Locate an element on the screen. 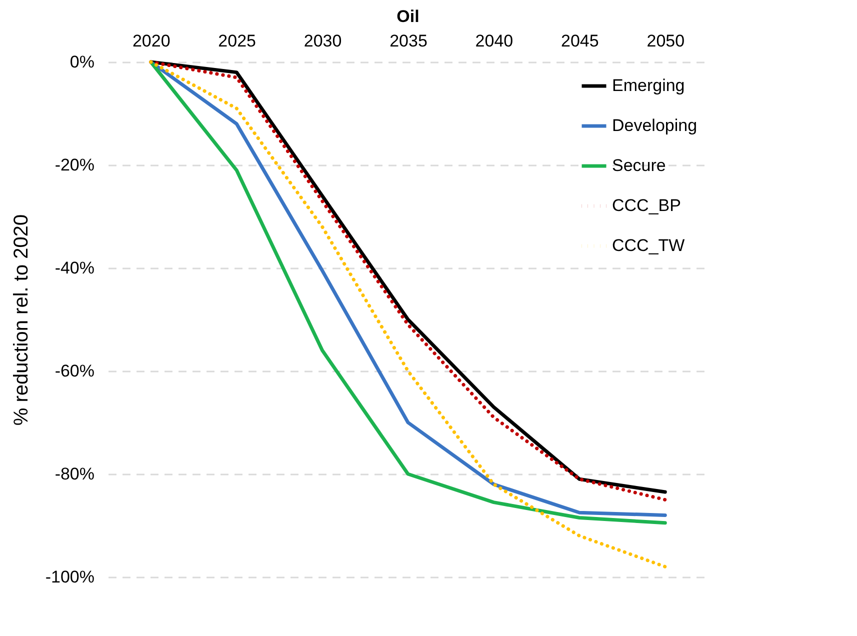 This screenshot has height=636, width=857. x-tick-label: 2045 is located at coordinates (580, 41).